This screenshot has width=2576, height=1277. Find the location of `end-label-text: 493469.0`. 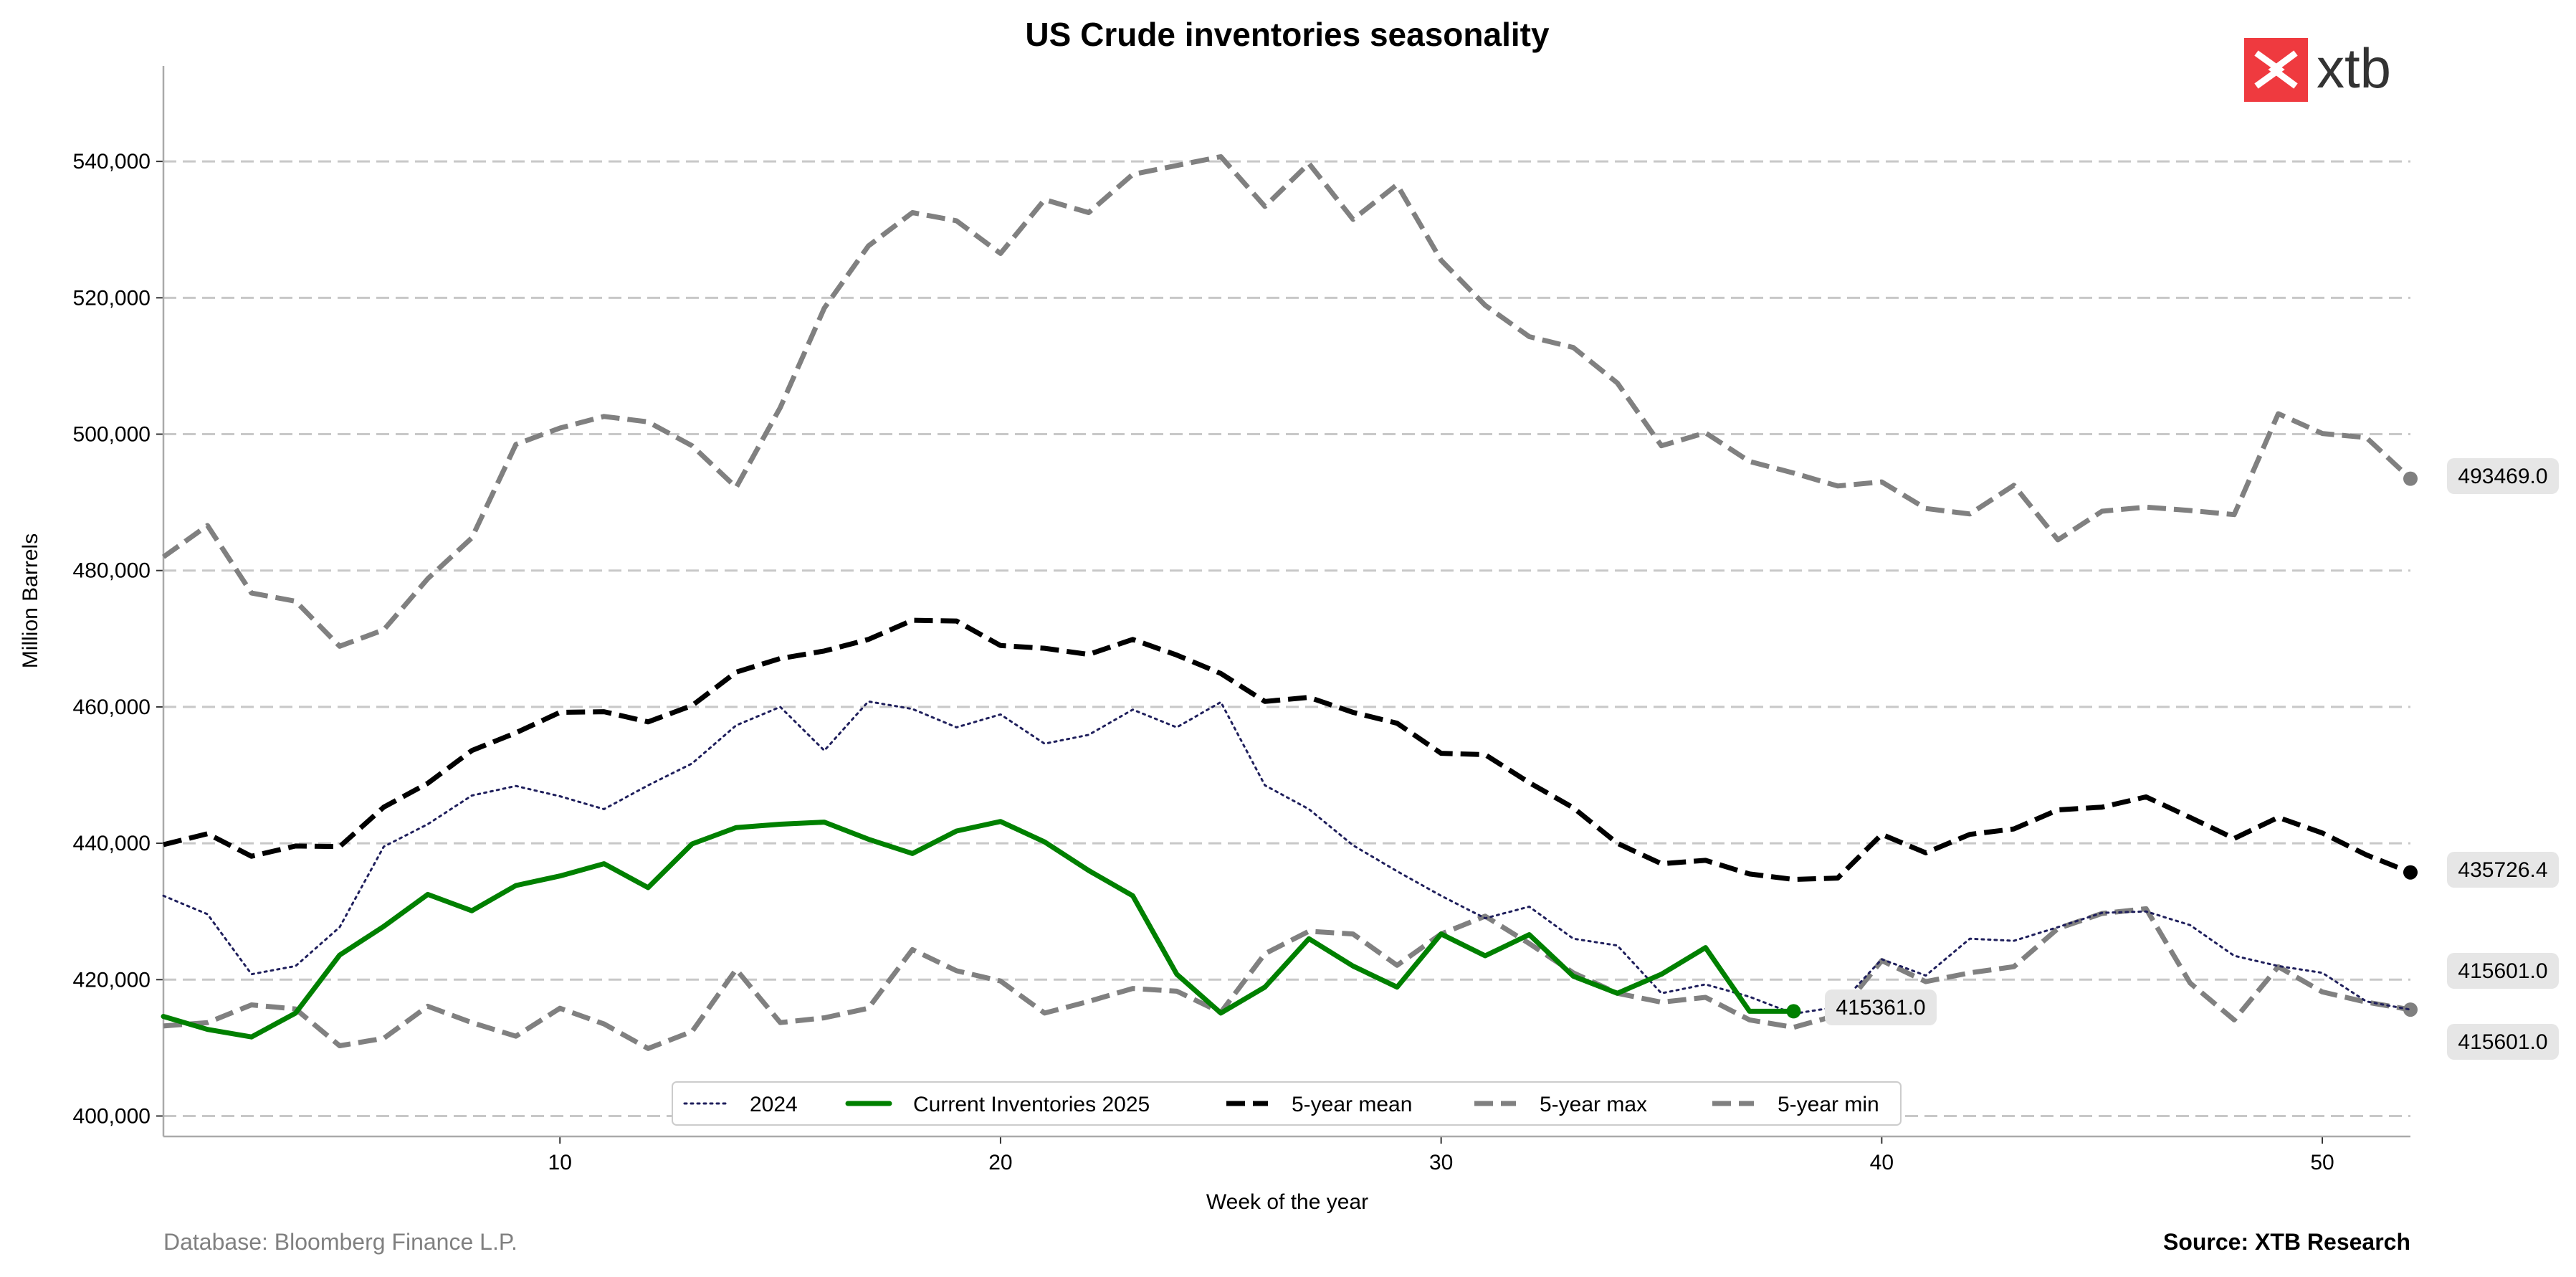

end-label-text: 493469.0 is located at coordinates (2502, 476).